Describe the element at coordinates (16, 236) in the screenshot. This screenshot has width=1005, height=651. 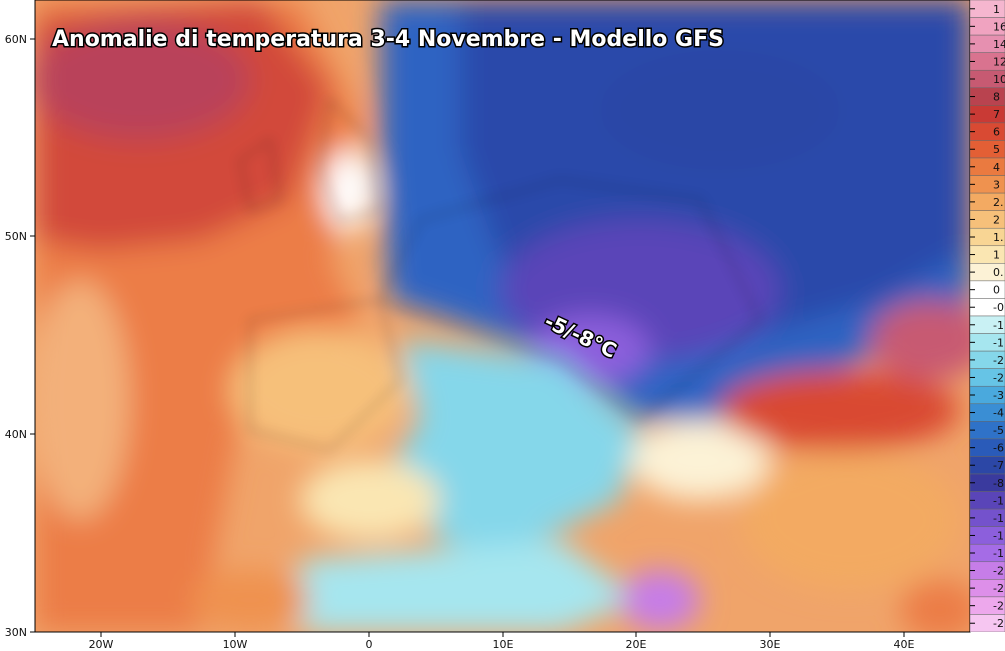
I see `lat-label: 50N` at that location.